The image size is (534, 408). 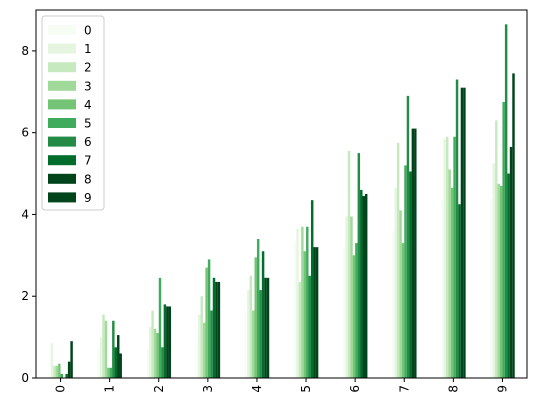 What do you see at coordinates (25, 378) in the screenshot?
I see `y-tick-label: 0` at bounding box center [25, 378].